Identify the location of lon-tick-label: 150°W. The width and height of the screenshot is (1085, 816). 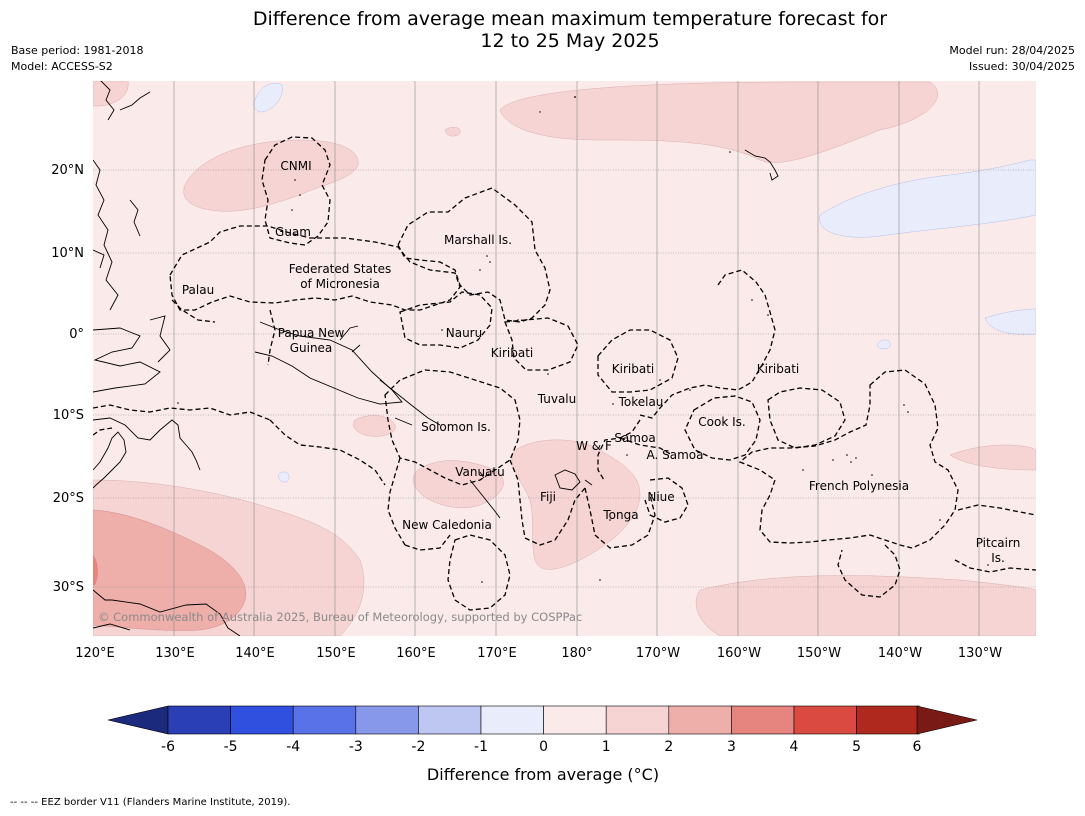
(819, 653).